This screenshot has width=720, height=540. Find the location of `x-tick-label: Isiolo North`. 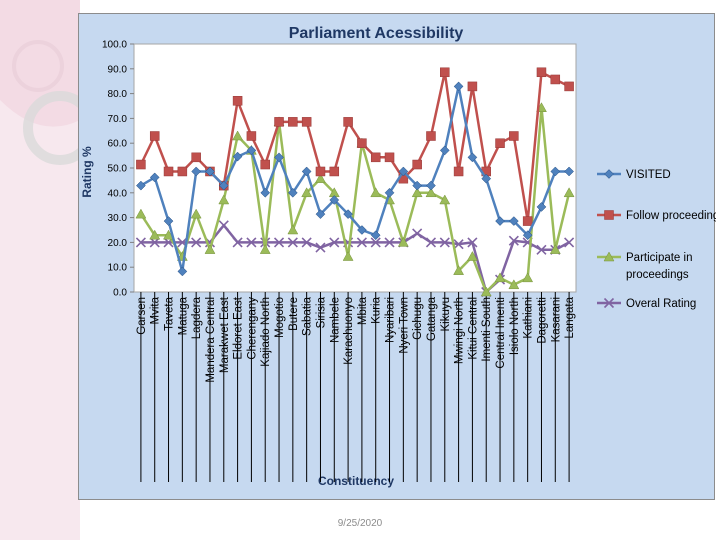

x-tick-label: Isiolo North is located at coordinates (515, 326).